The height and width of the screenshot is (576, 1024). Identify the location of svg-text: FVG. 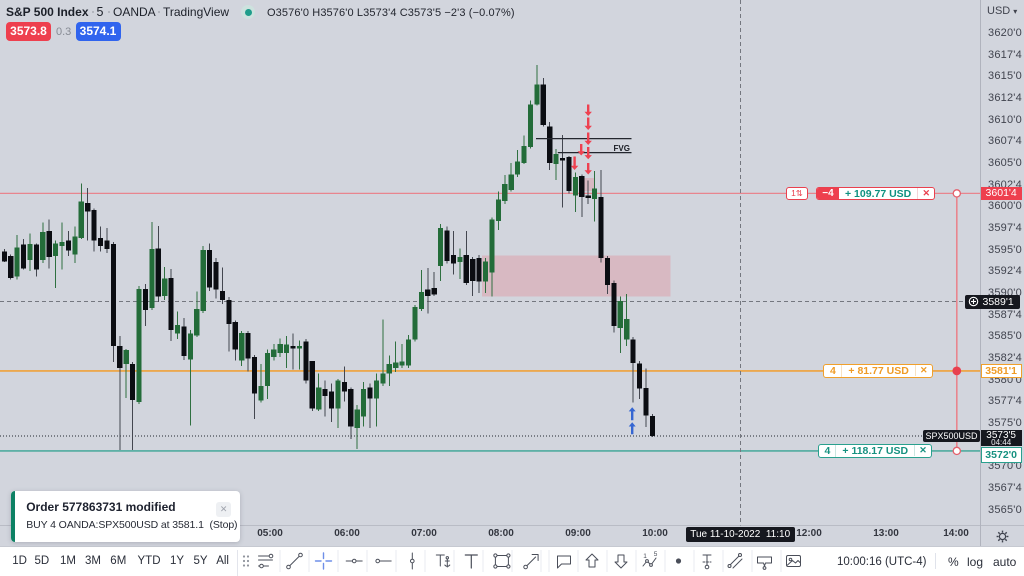
(622, 148).